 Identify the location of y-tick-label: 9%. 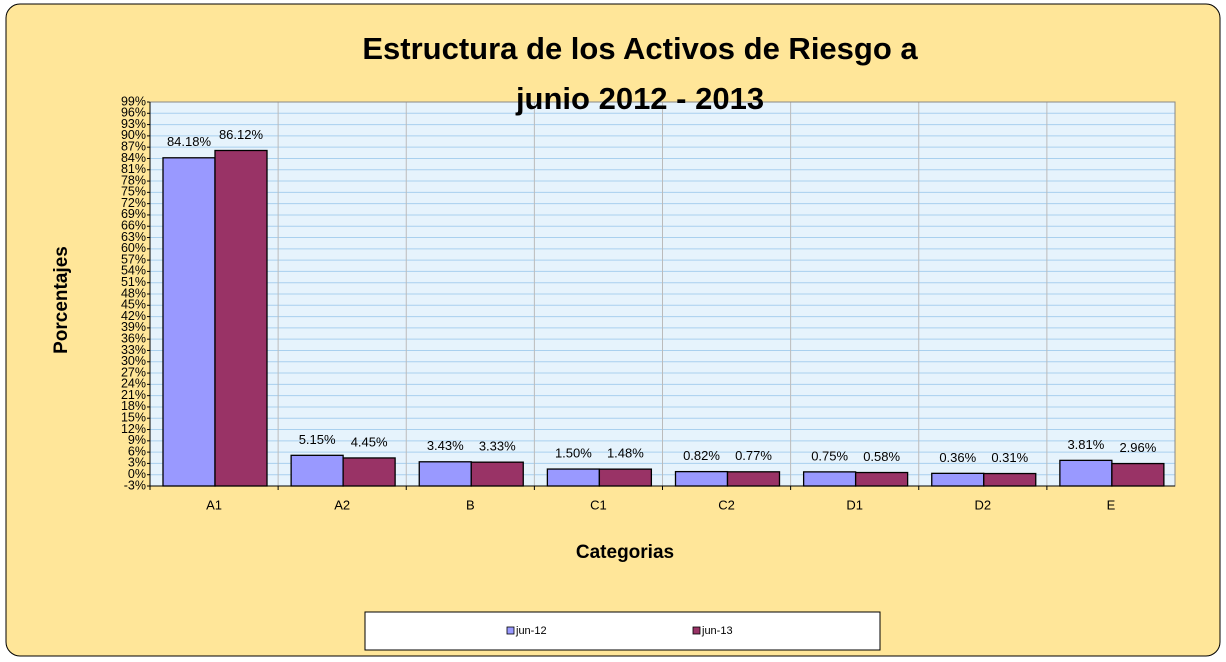
(137, 440).